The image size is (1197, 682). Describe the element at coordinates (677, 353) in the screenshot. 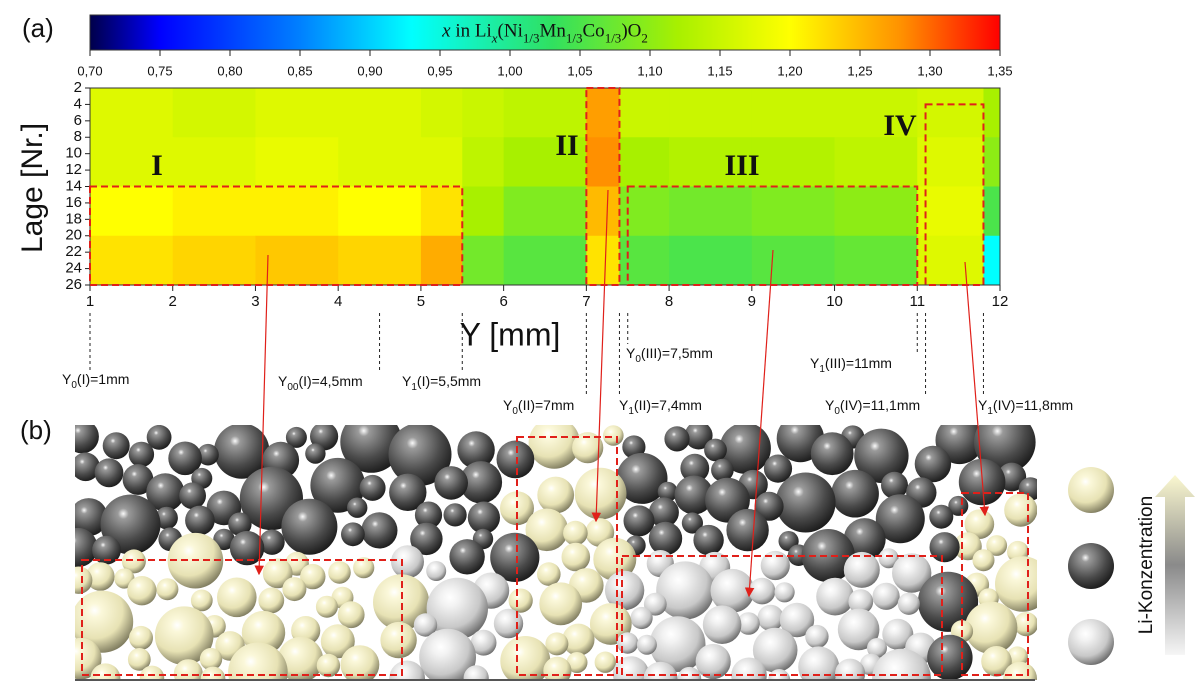

I see `label-part: (III)=7,5mm` at that location.